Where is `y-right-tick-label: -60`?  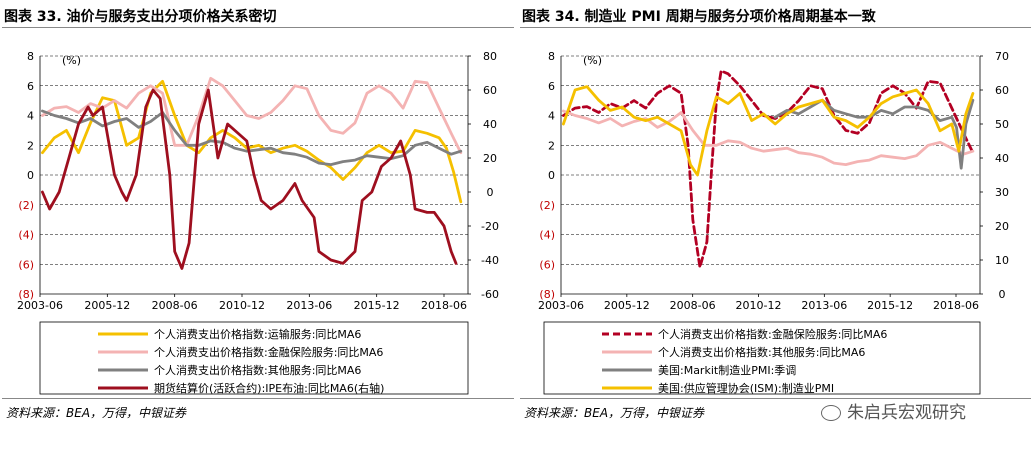 y-right-tick-label: -60 is located at coordinates (490, 294).